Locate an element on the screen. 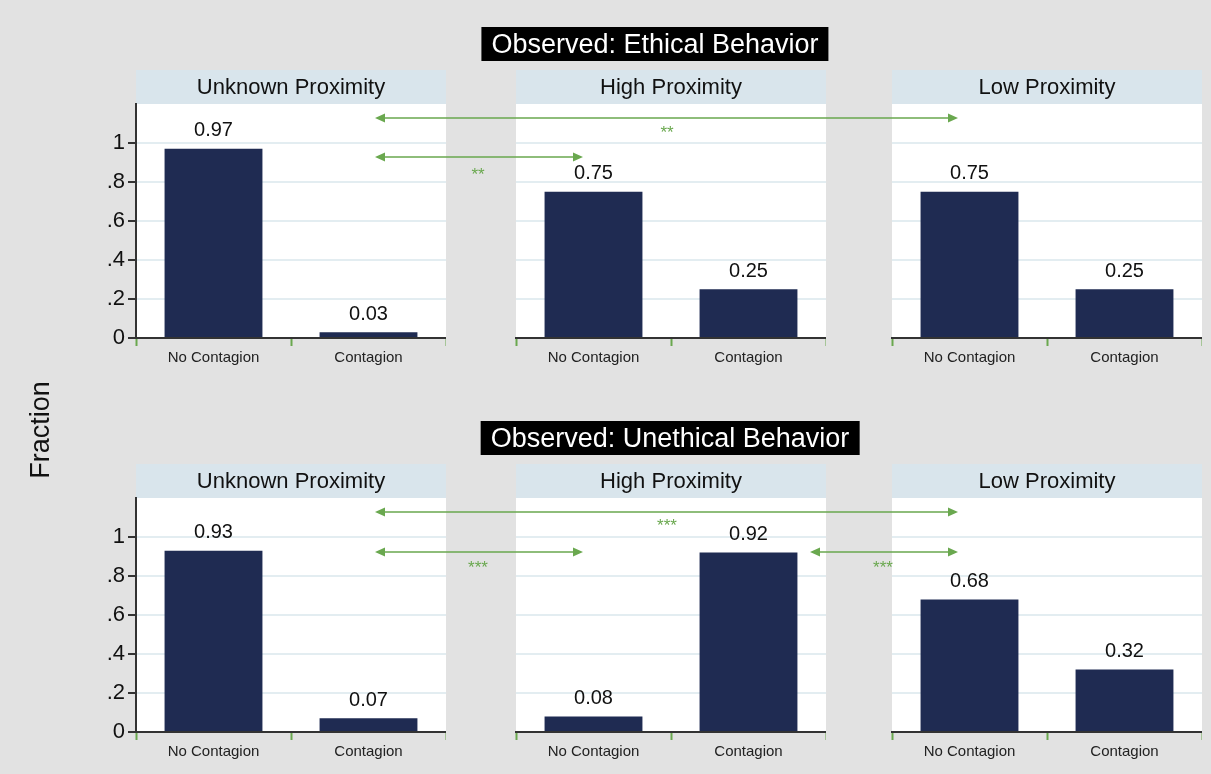 This screenshot has width=1211, height=774. annotation: ** is located at coordinates (667, 133).